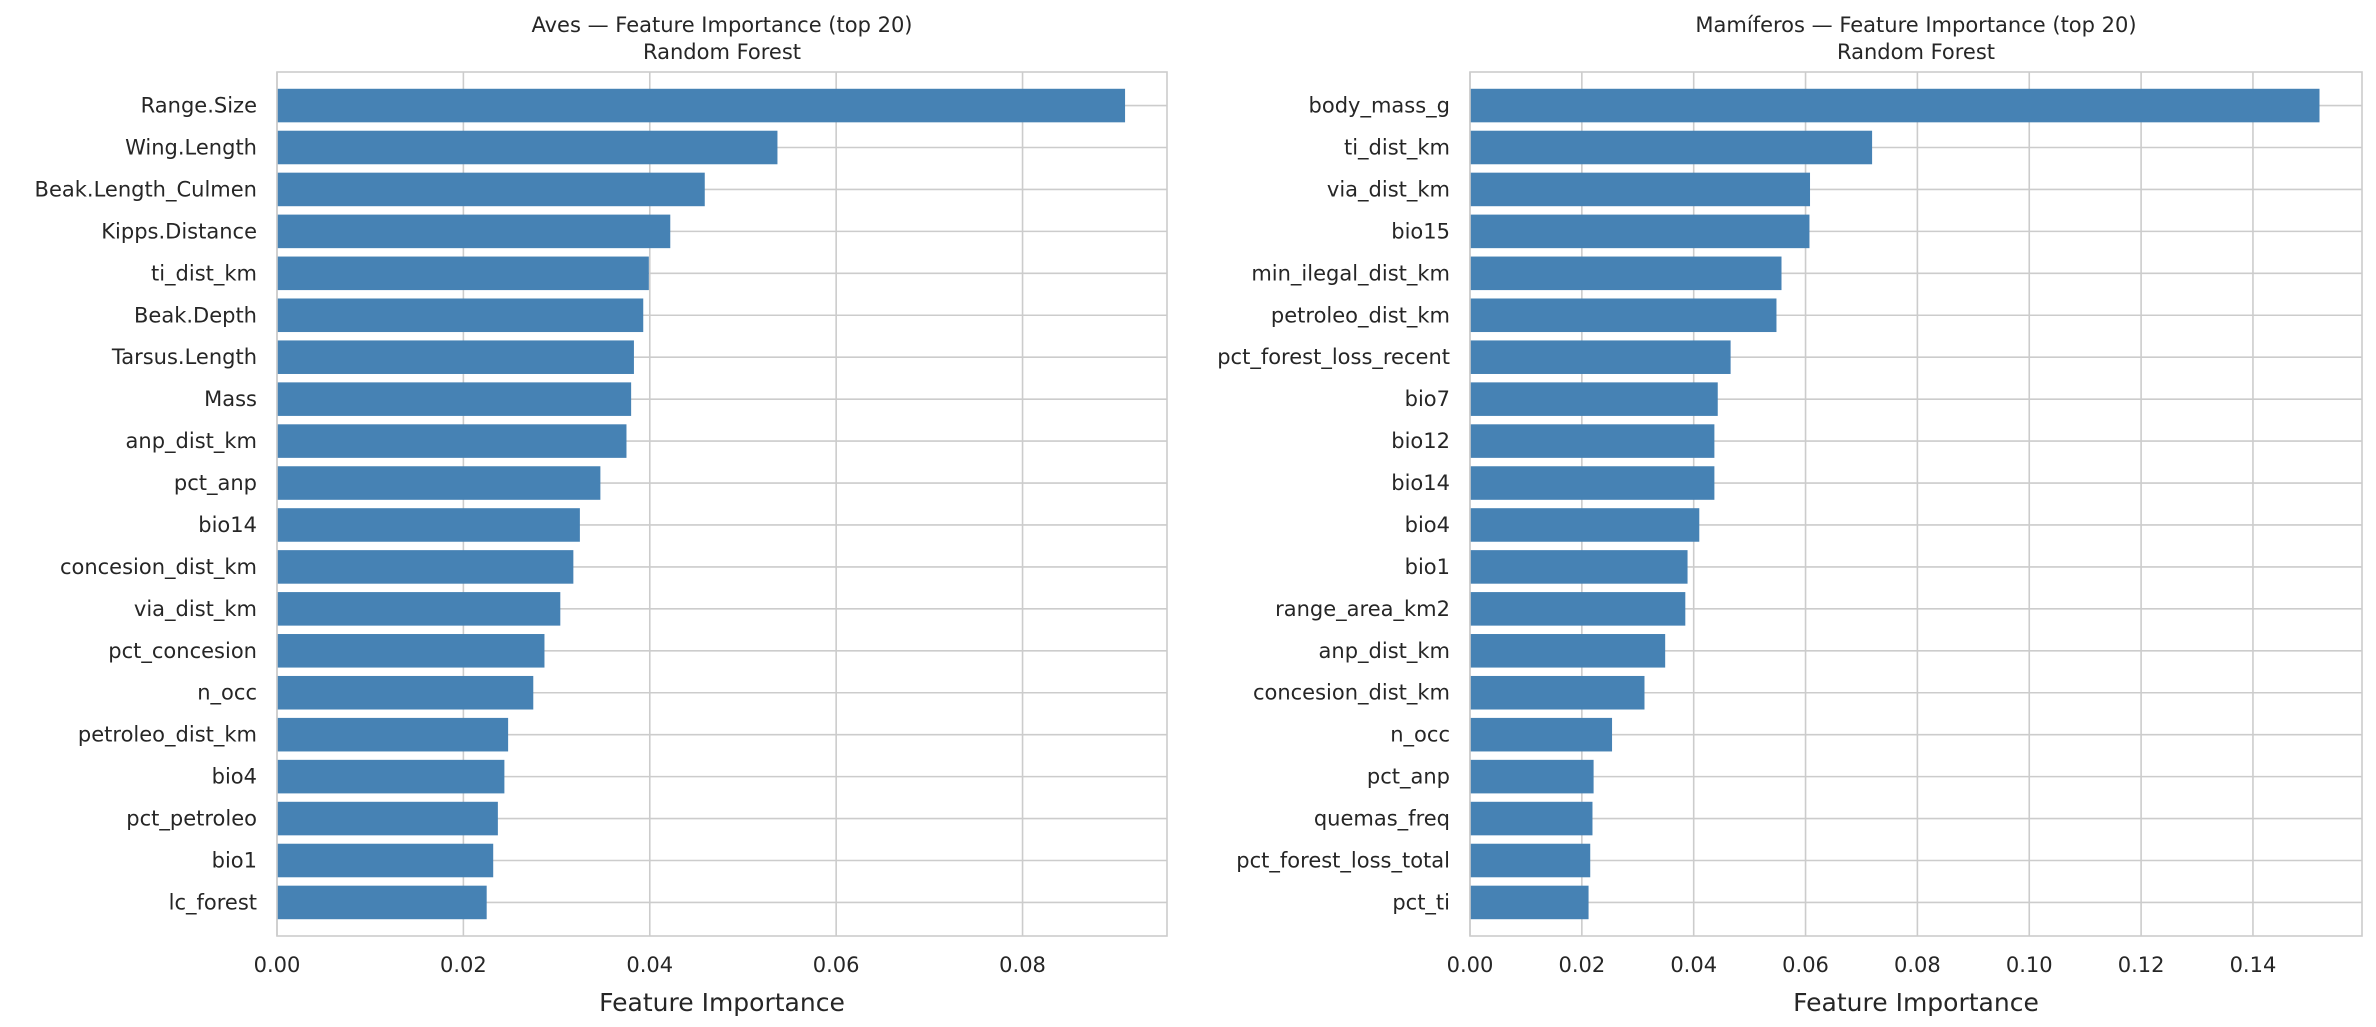 The width and height of the screenshot is (2376, 1027). What do you see at coordinates (179, 231) in the screenshot?
I see `aves-y-tick-label: Kipps.Distance` at bounding box center [179, 231].